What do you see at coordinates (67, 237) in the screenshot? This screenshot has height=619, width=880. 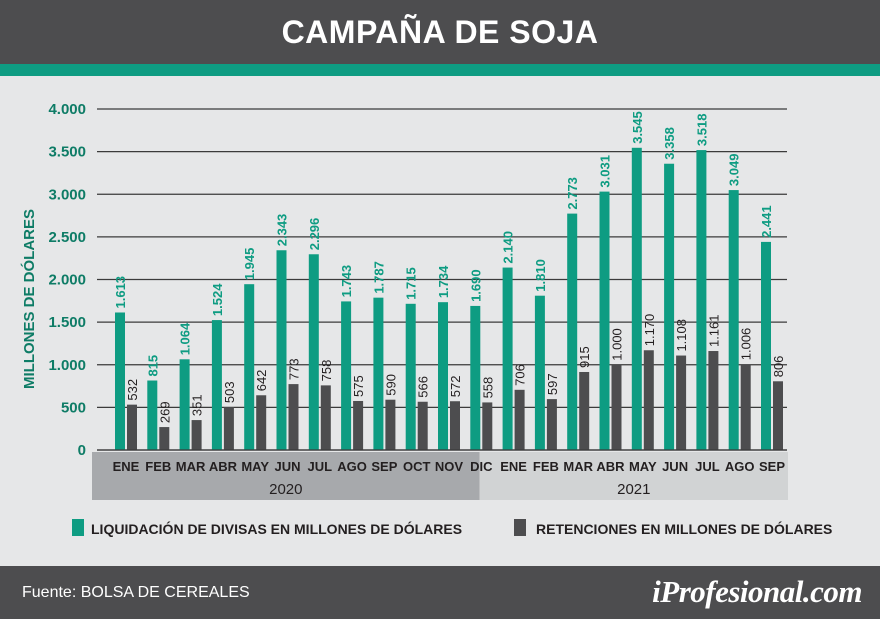 I see `y-tick-label: 2.500` at bounding box center [67, 237].